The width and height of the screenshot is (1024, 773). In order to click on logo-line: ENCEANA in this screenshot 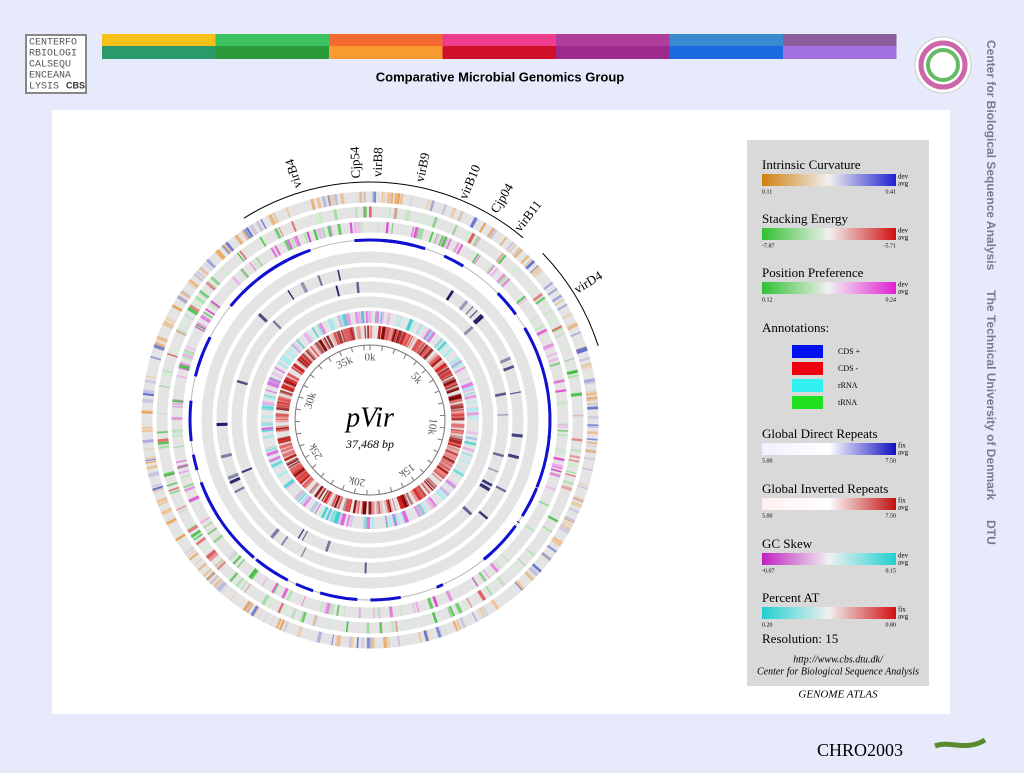, I will do `click(50, 76)`.